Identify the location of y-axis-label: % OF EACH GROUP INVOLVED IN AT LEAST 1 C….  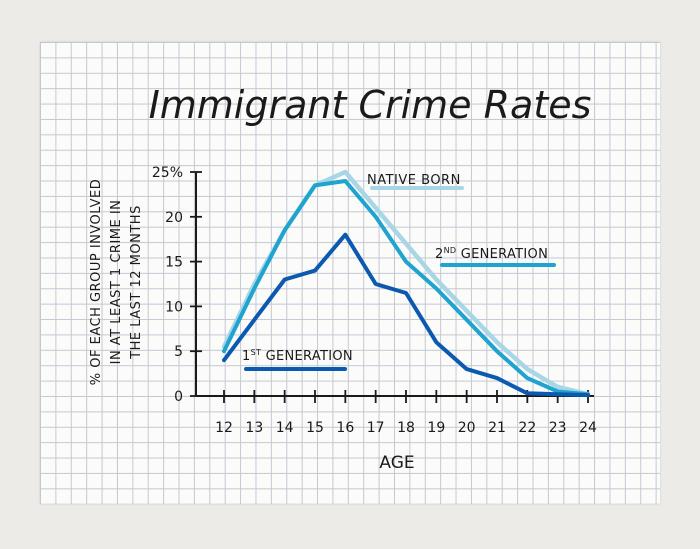
(116, 282).